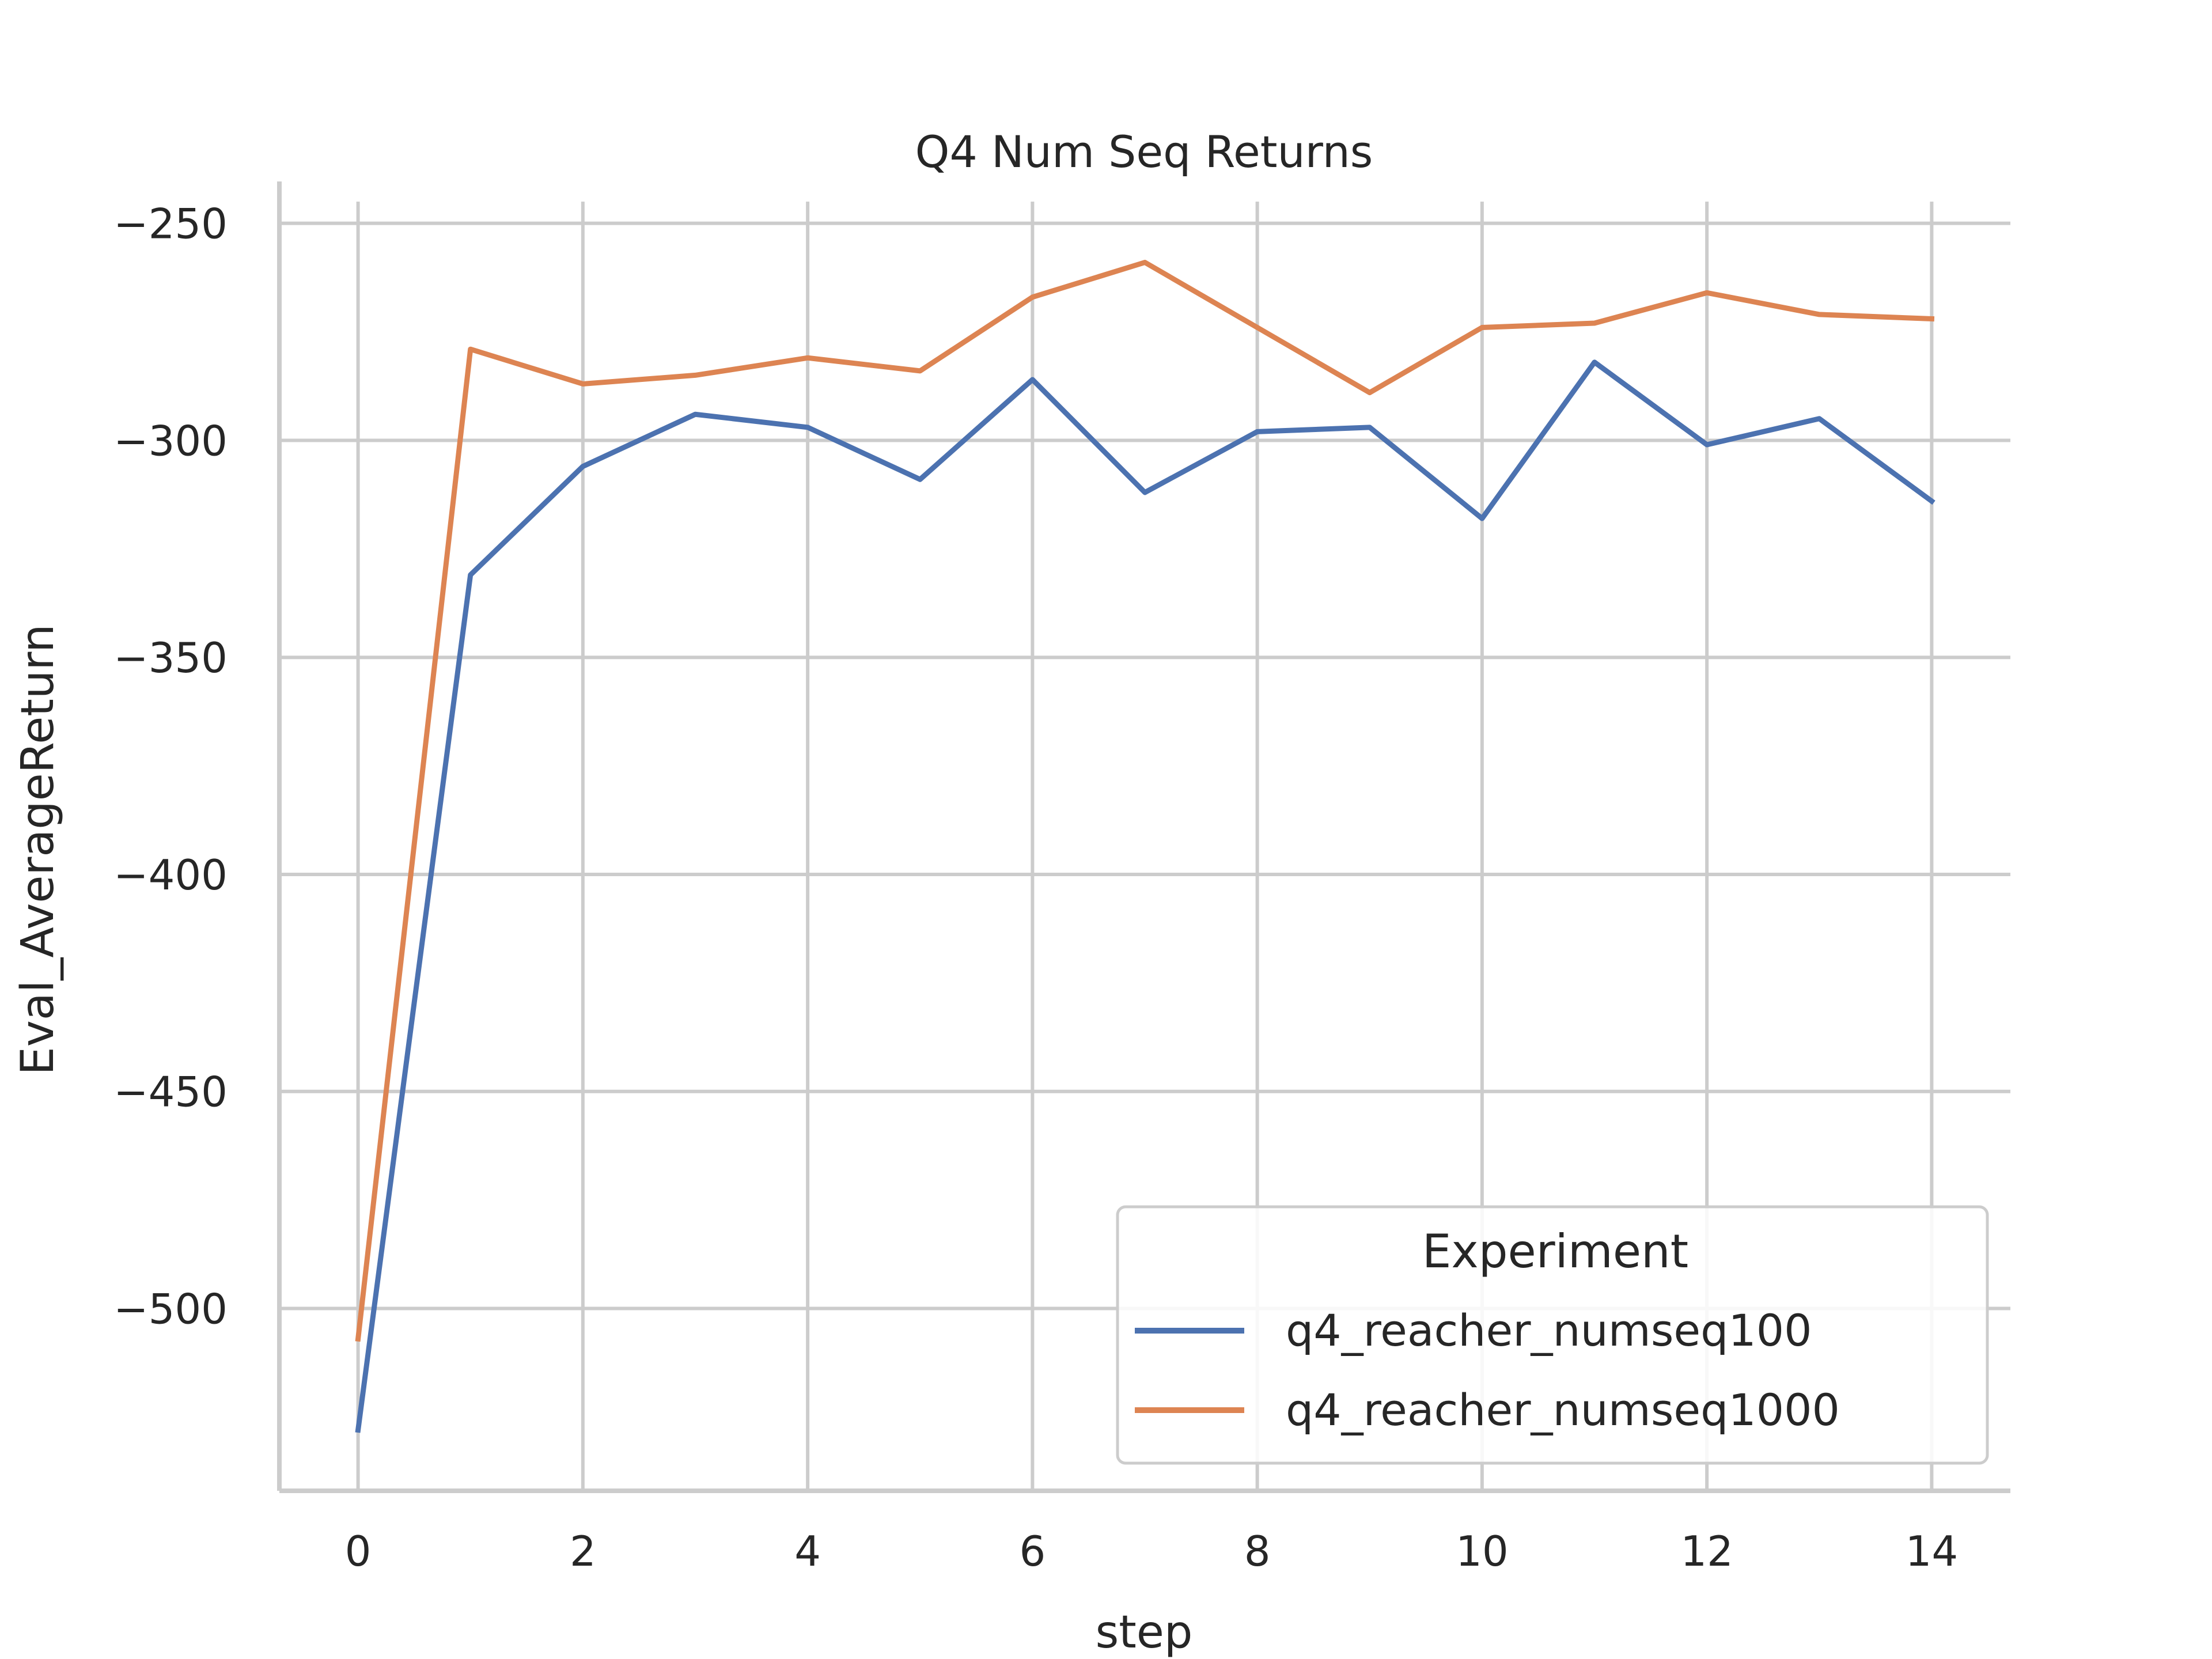 This screenshot has height=1659, width=2212. I want to click on x-tick-label: 4, so click(807, 1551).